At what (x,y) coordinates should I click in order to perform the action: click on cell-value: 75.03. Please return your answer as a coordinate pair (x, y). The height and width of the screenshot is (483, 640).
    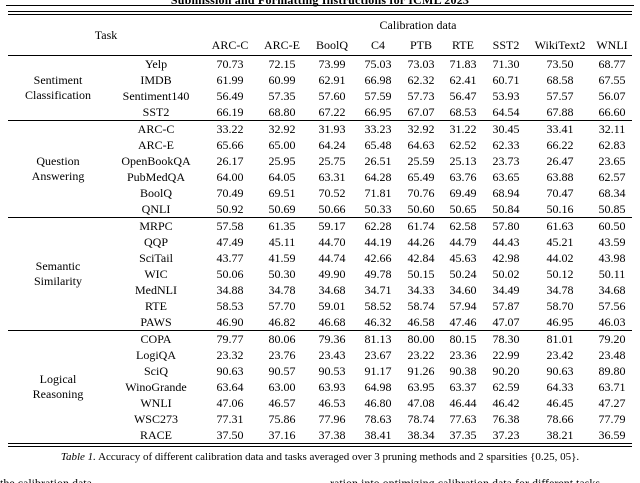
    Looking at the image, I should click on (378, 63).